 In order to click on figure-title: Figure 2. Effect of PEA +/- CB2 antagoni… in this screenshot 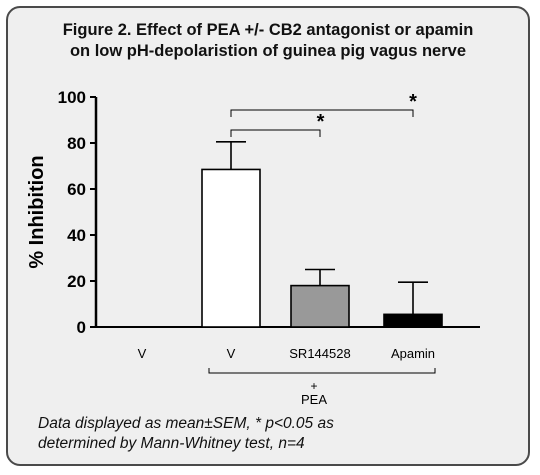, I will do `click(268, 41)`.